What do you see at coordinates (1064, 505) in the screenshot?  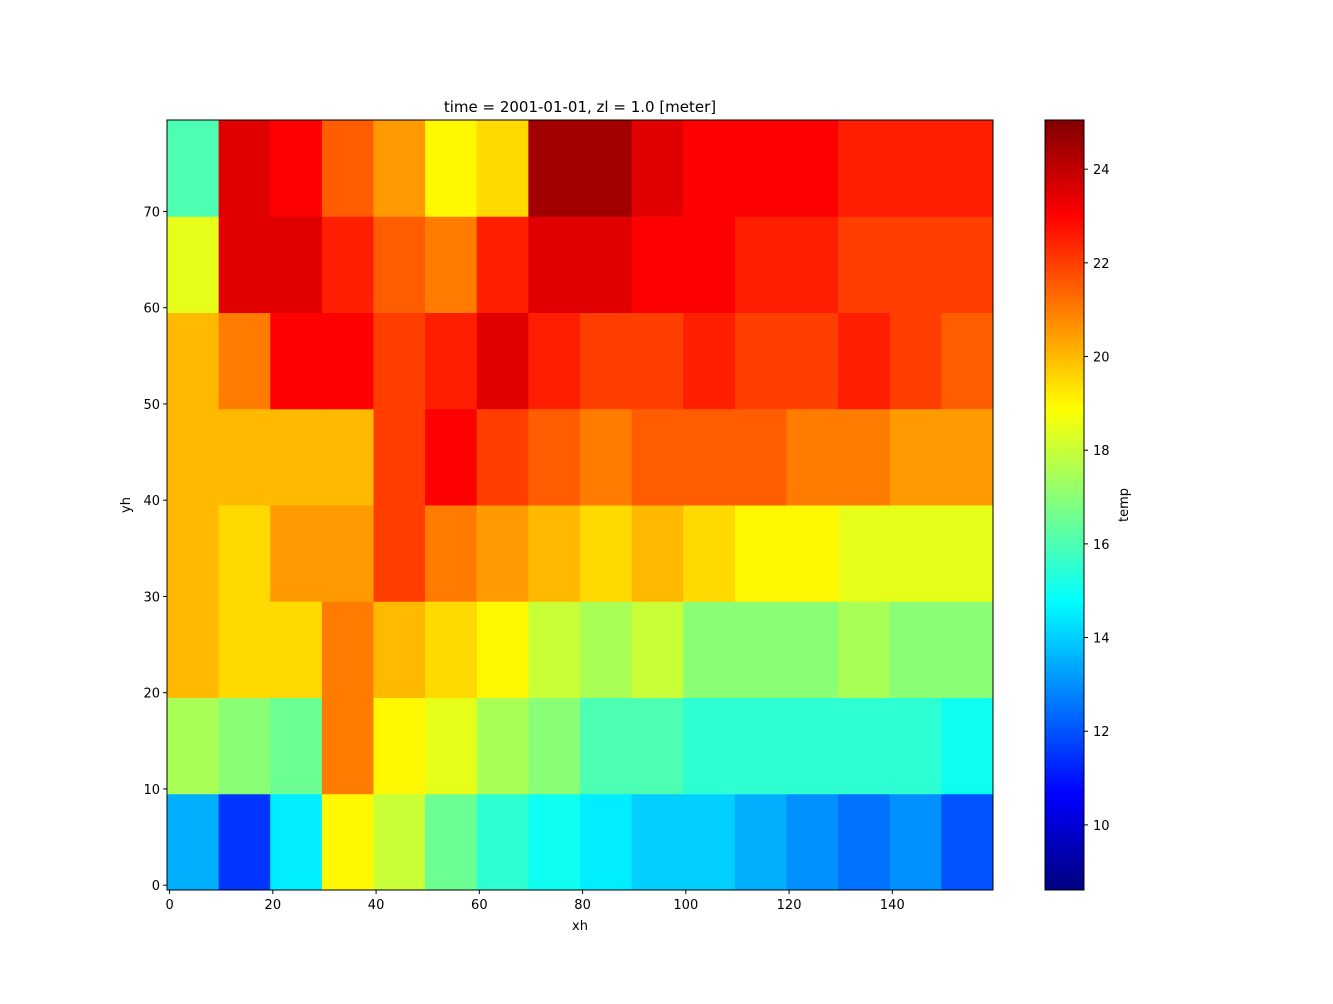 I see `colorbar` at bounding box center [1064, 505].